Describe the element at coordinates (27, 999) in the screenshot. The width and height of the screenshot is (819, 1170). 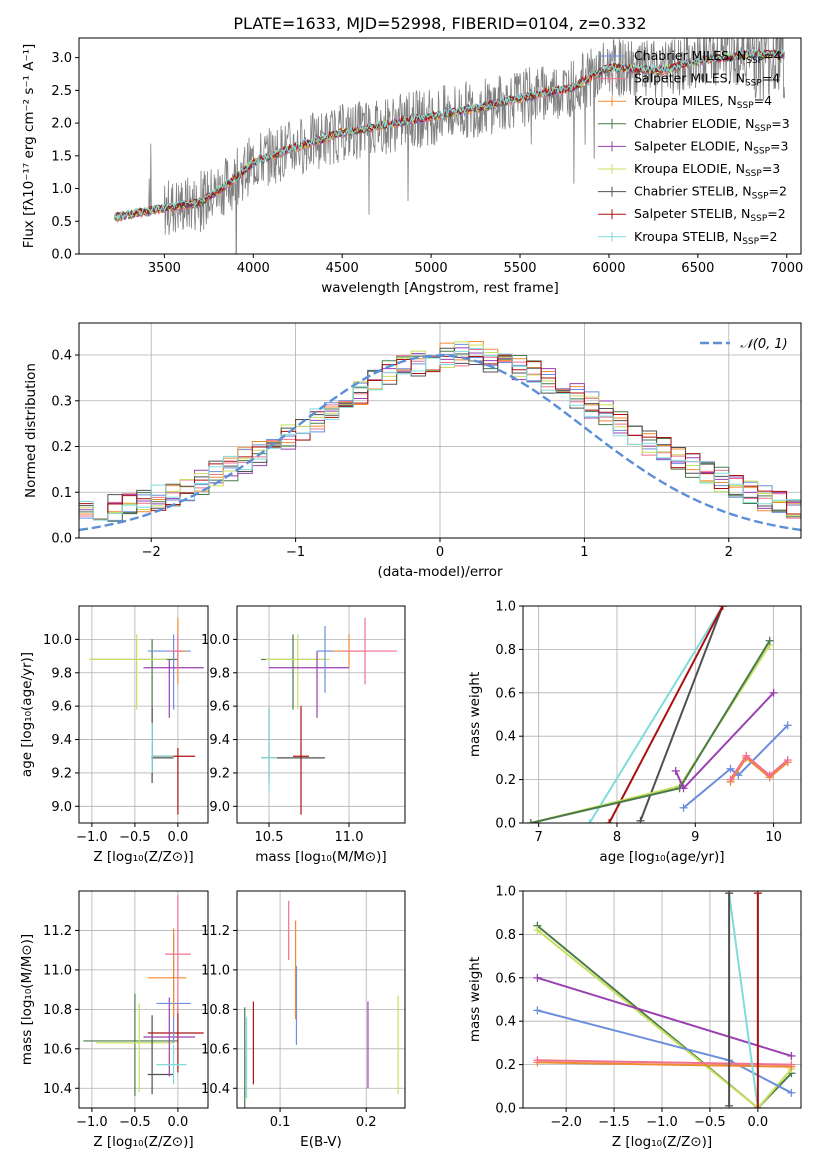
I see `y-axis-label: mass [log₁₀(M/M⊙)]` at that location.